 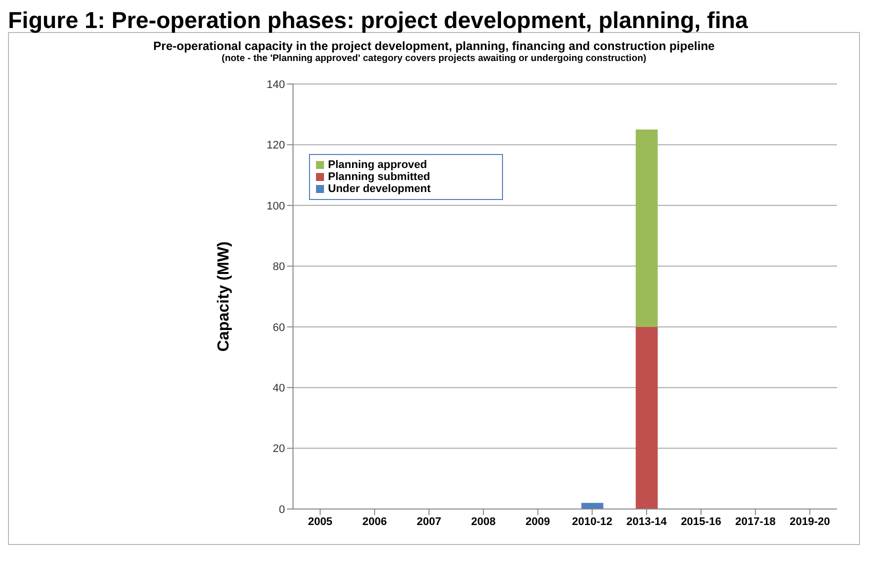 What do you see at coordinates (379, 177) in the screenshot?
I see `legend-label: Planning submitted` at bounding box center [379, 177].